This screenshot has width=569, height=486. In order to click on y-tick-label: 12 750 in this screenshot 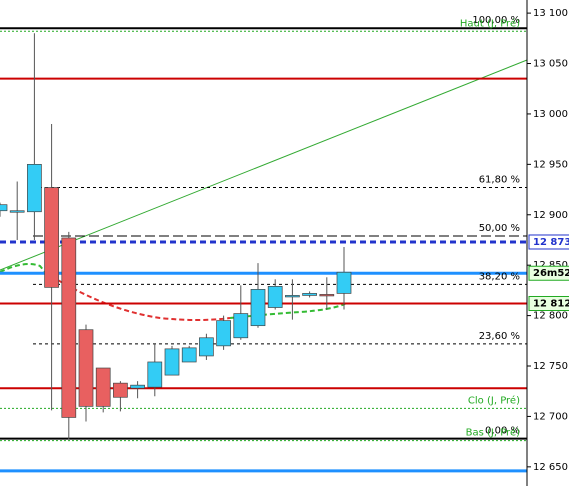, I will do `click(550, 366)`.